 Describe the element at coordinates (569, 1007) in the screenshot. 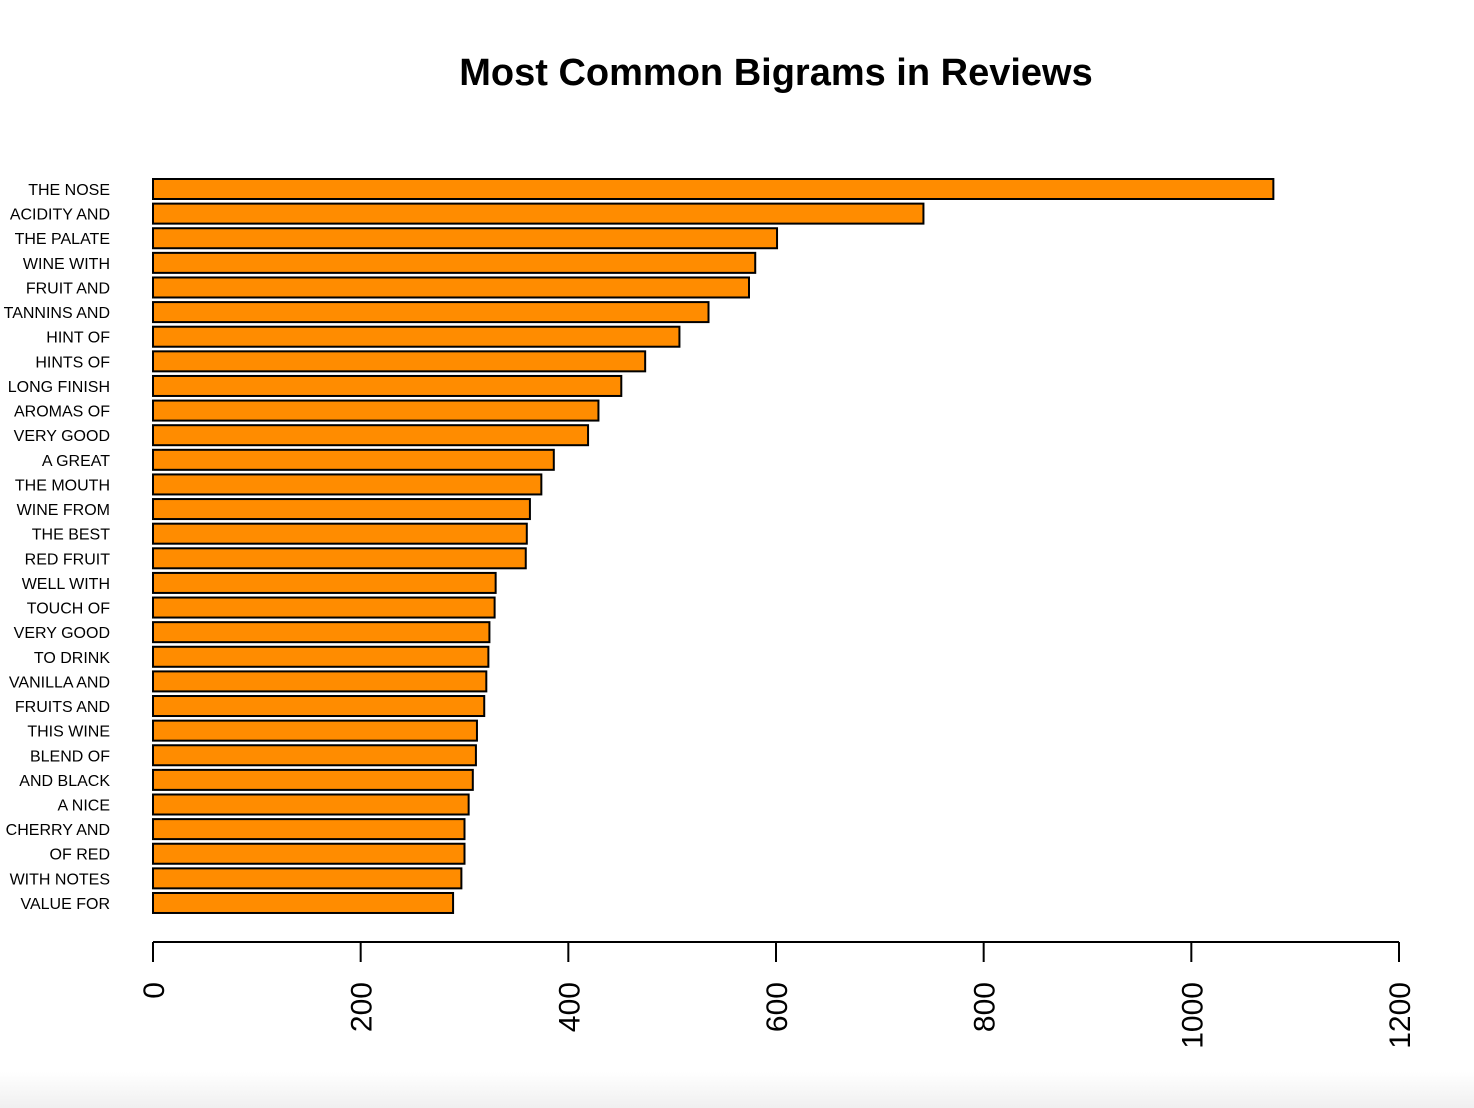

I see `x-tick-label: 400` at that location.